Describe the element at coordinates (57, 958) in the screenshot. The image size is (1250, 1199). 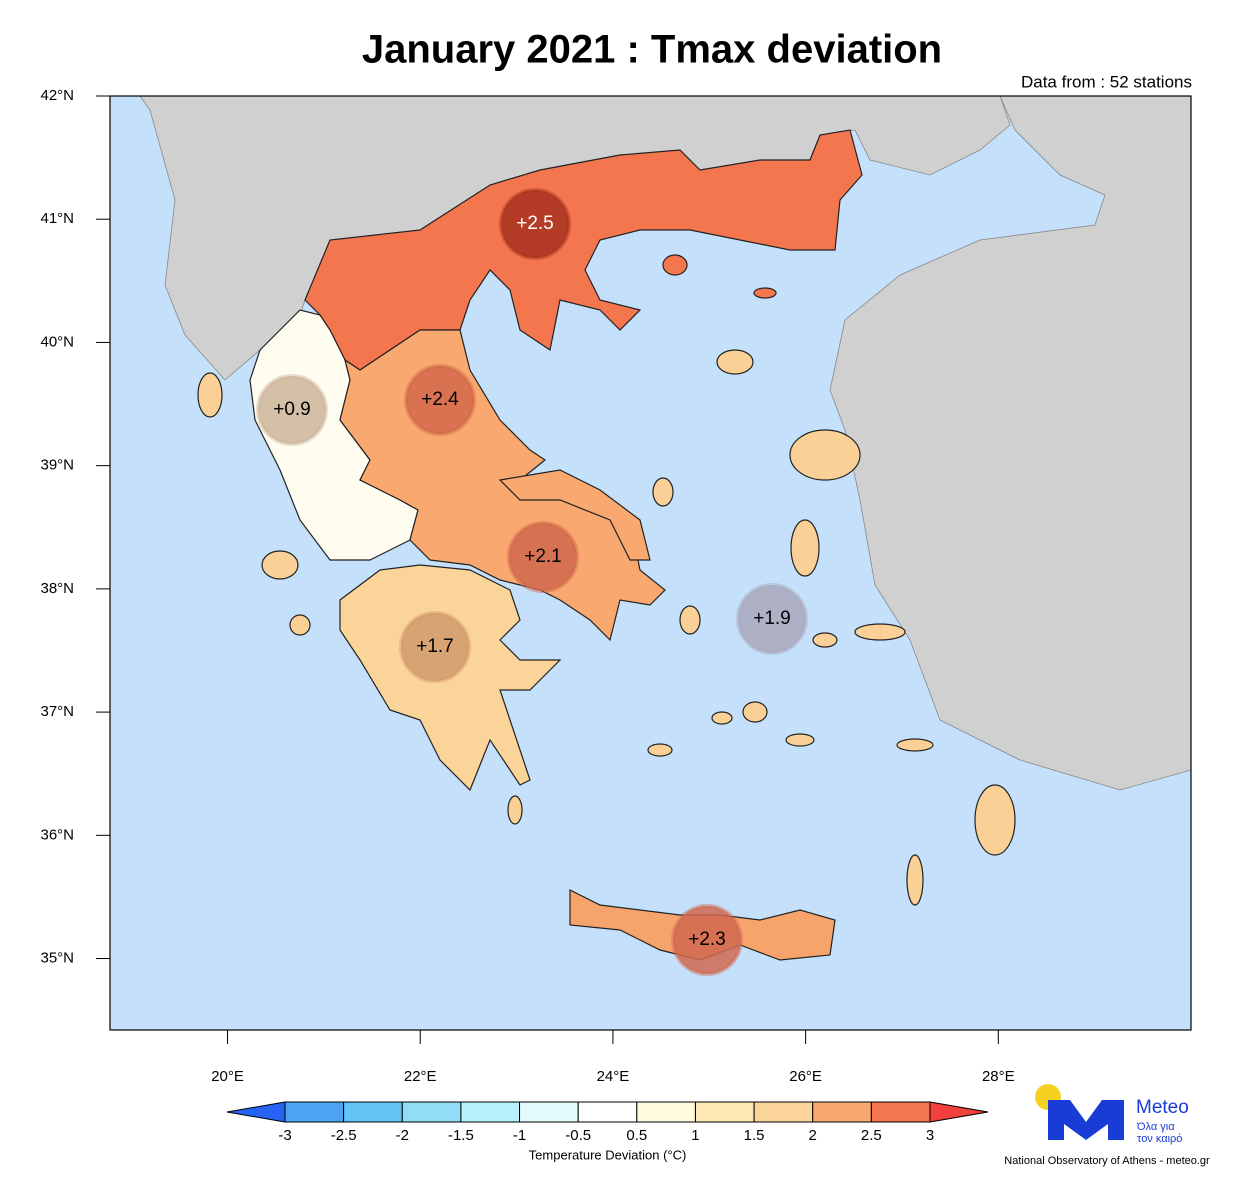
I see `y-tick-label: 35°N` at that location.